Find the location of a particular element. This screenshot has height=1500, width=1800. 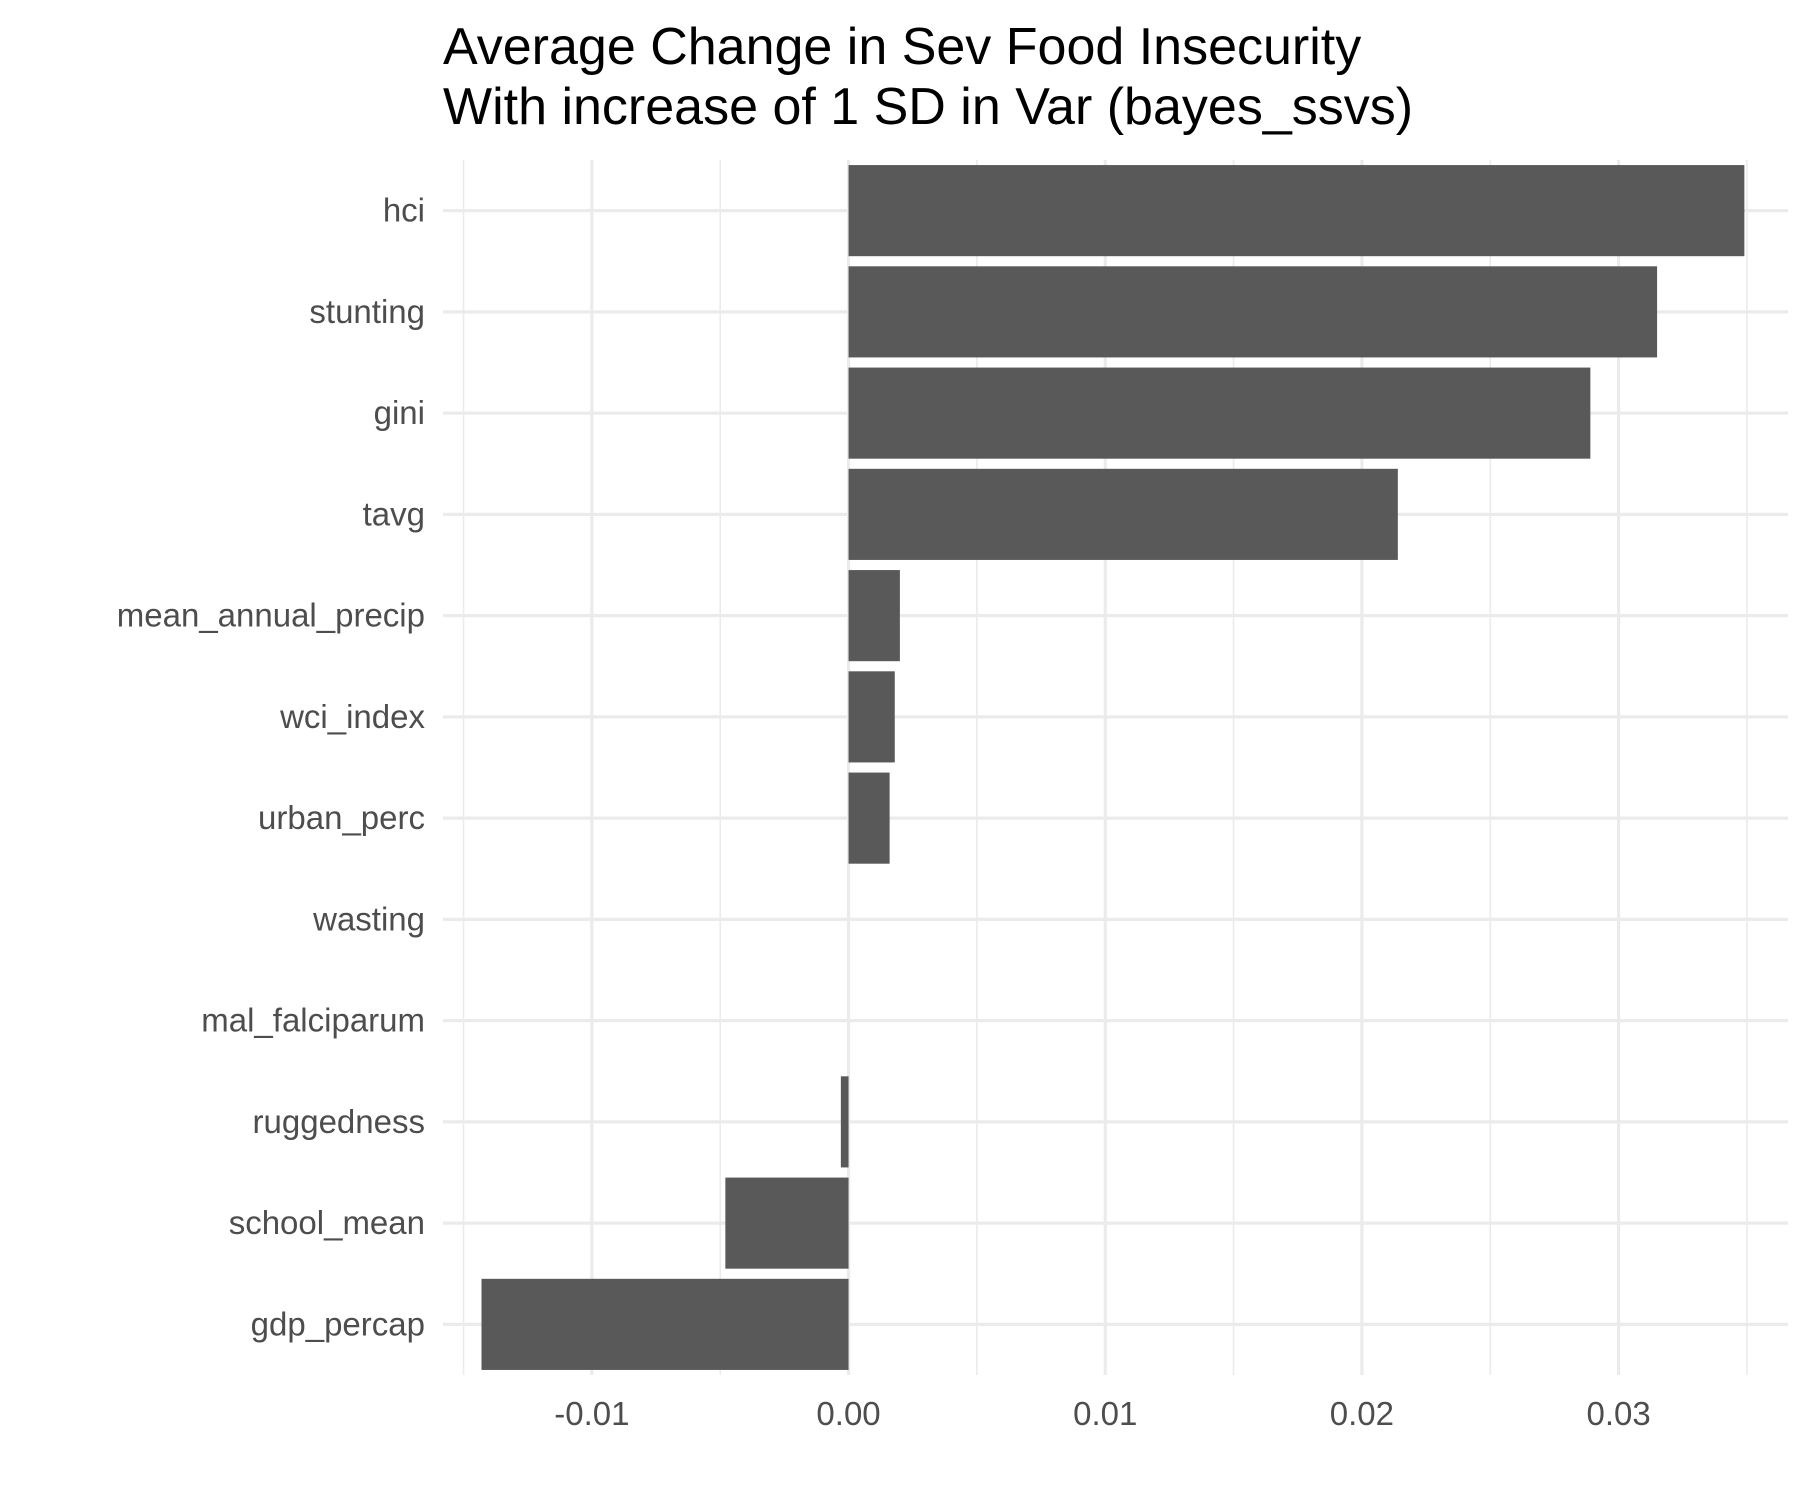

bar-mean_annual_precip is located at coordinates (874, 616).